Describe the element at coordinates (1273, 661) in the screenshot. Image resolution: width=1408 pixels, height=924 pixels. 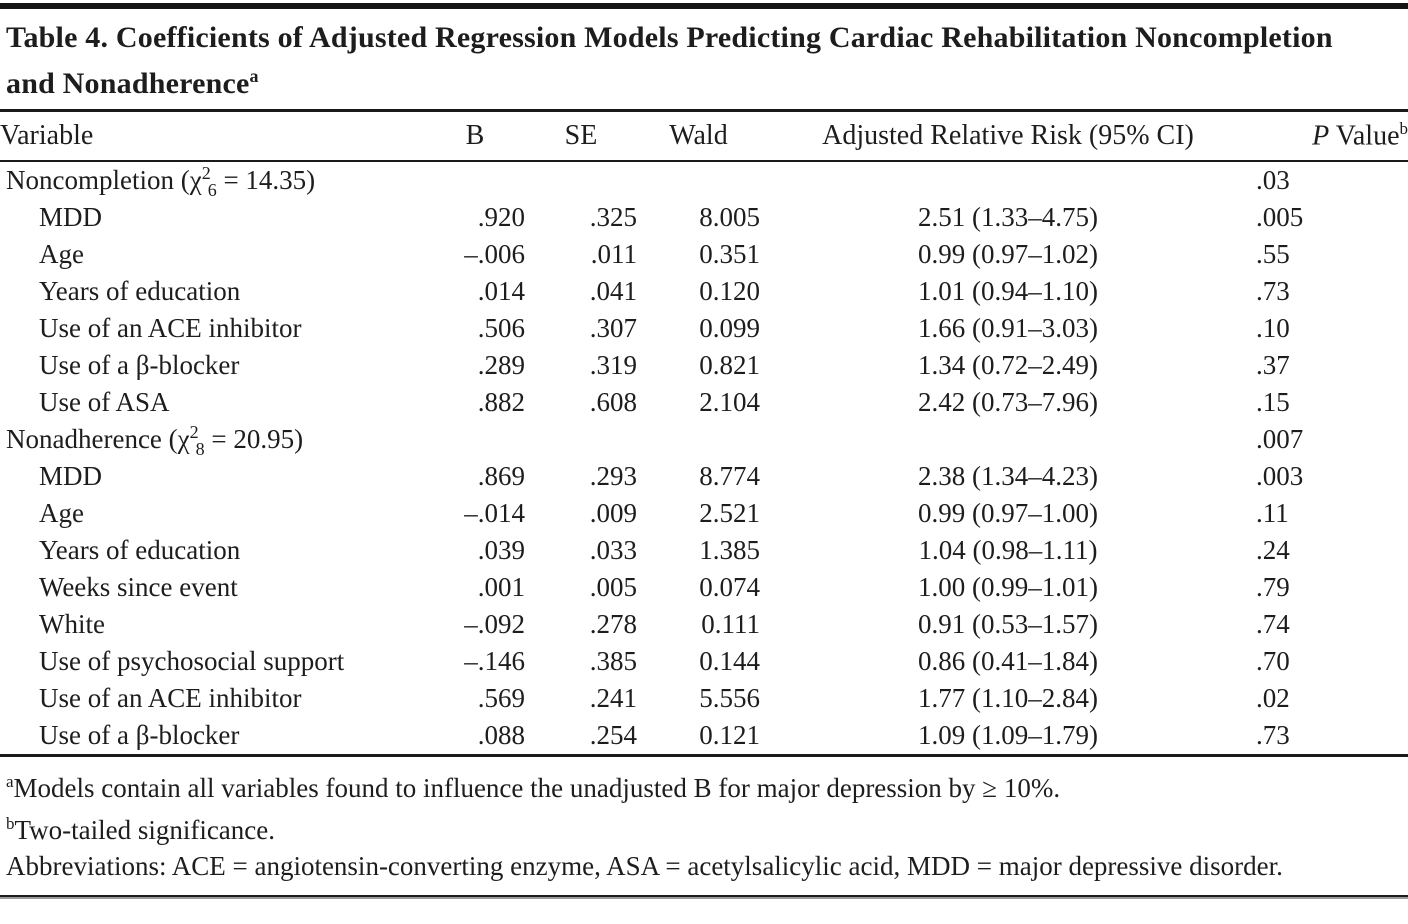
I see `p-value-cell: .70` at that location.